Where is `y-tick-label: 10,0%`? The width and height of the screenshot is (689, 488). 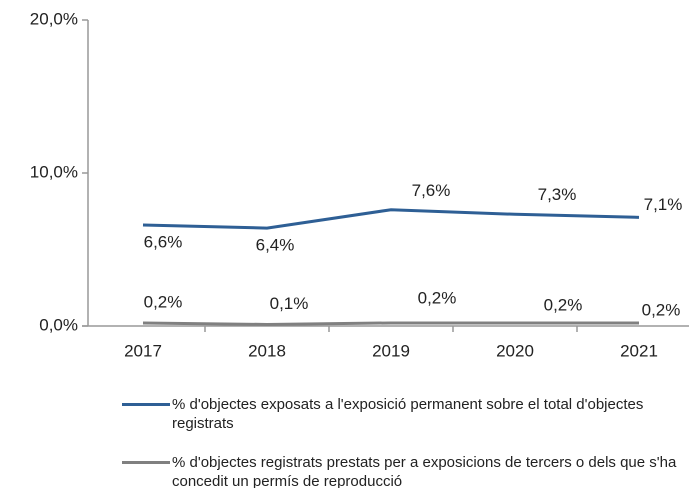 y-tick-label: 10,0% is located at coordinates (54, 171).